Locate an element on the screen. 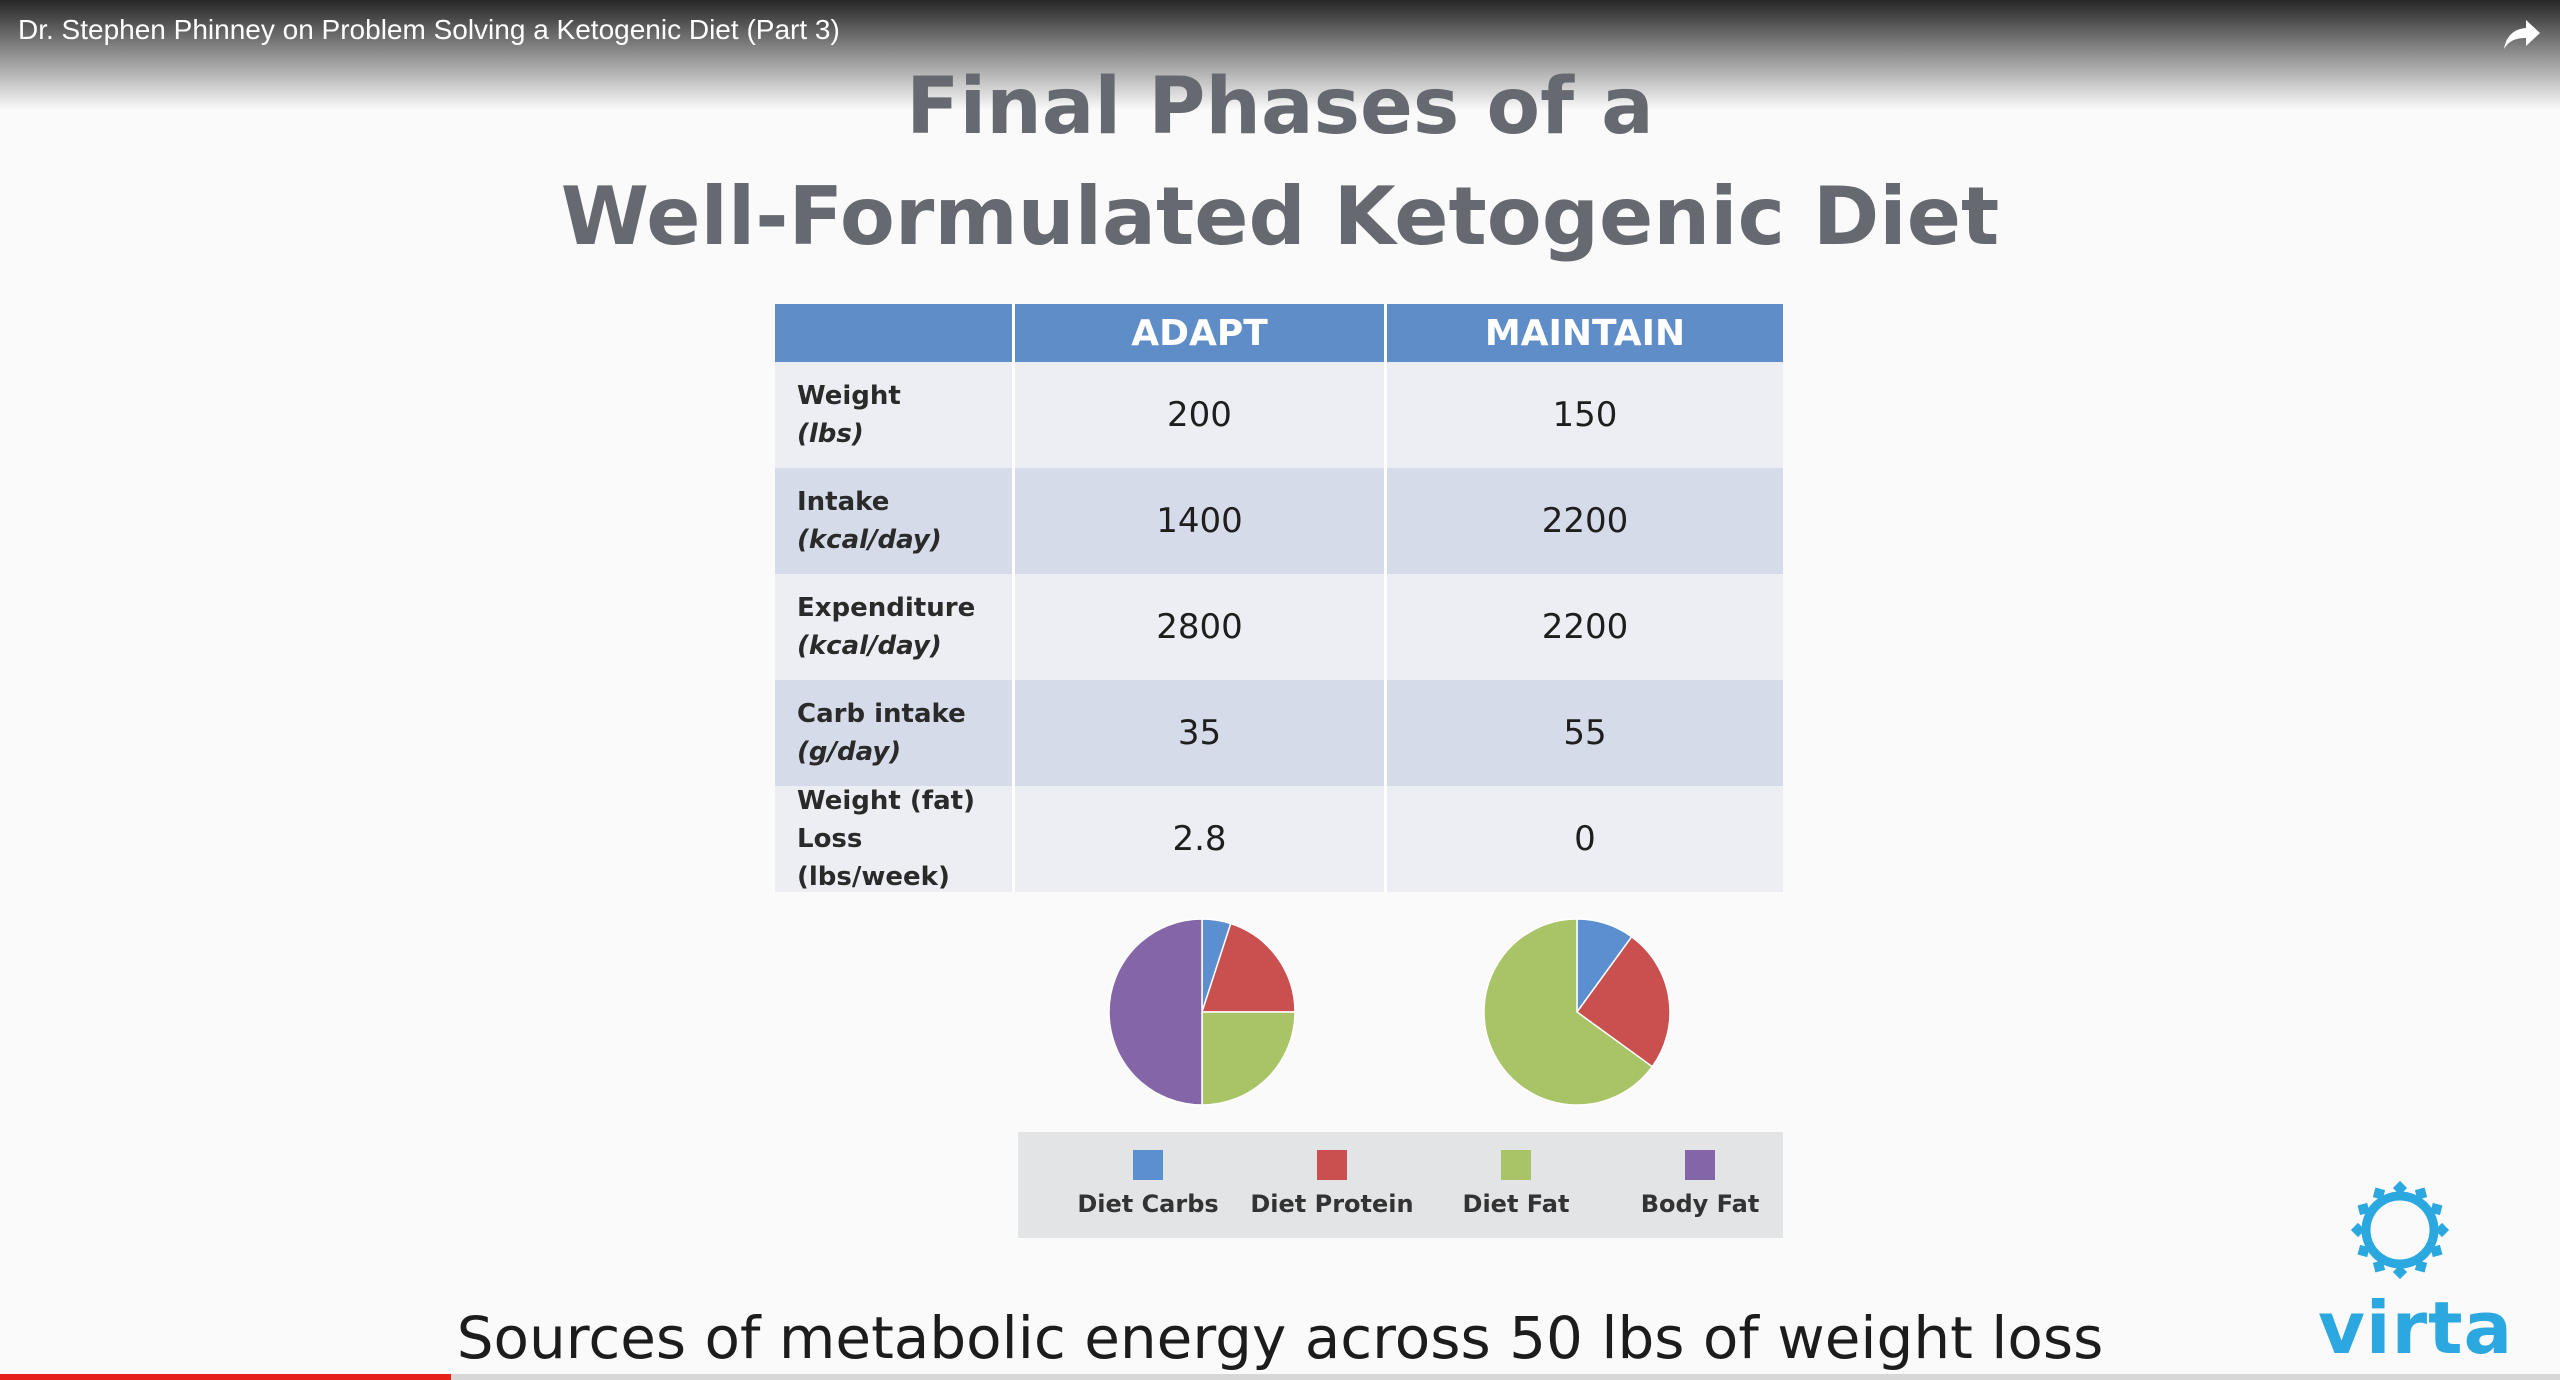 This screenshot has height=1380, width=2560. video-progress-fill is located at coordinates (225, 1377).